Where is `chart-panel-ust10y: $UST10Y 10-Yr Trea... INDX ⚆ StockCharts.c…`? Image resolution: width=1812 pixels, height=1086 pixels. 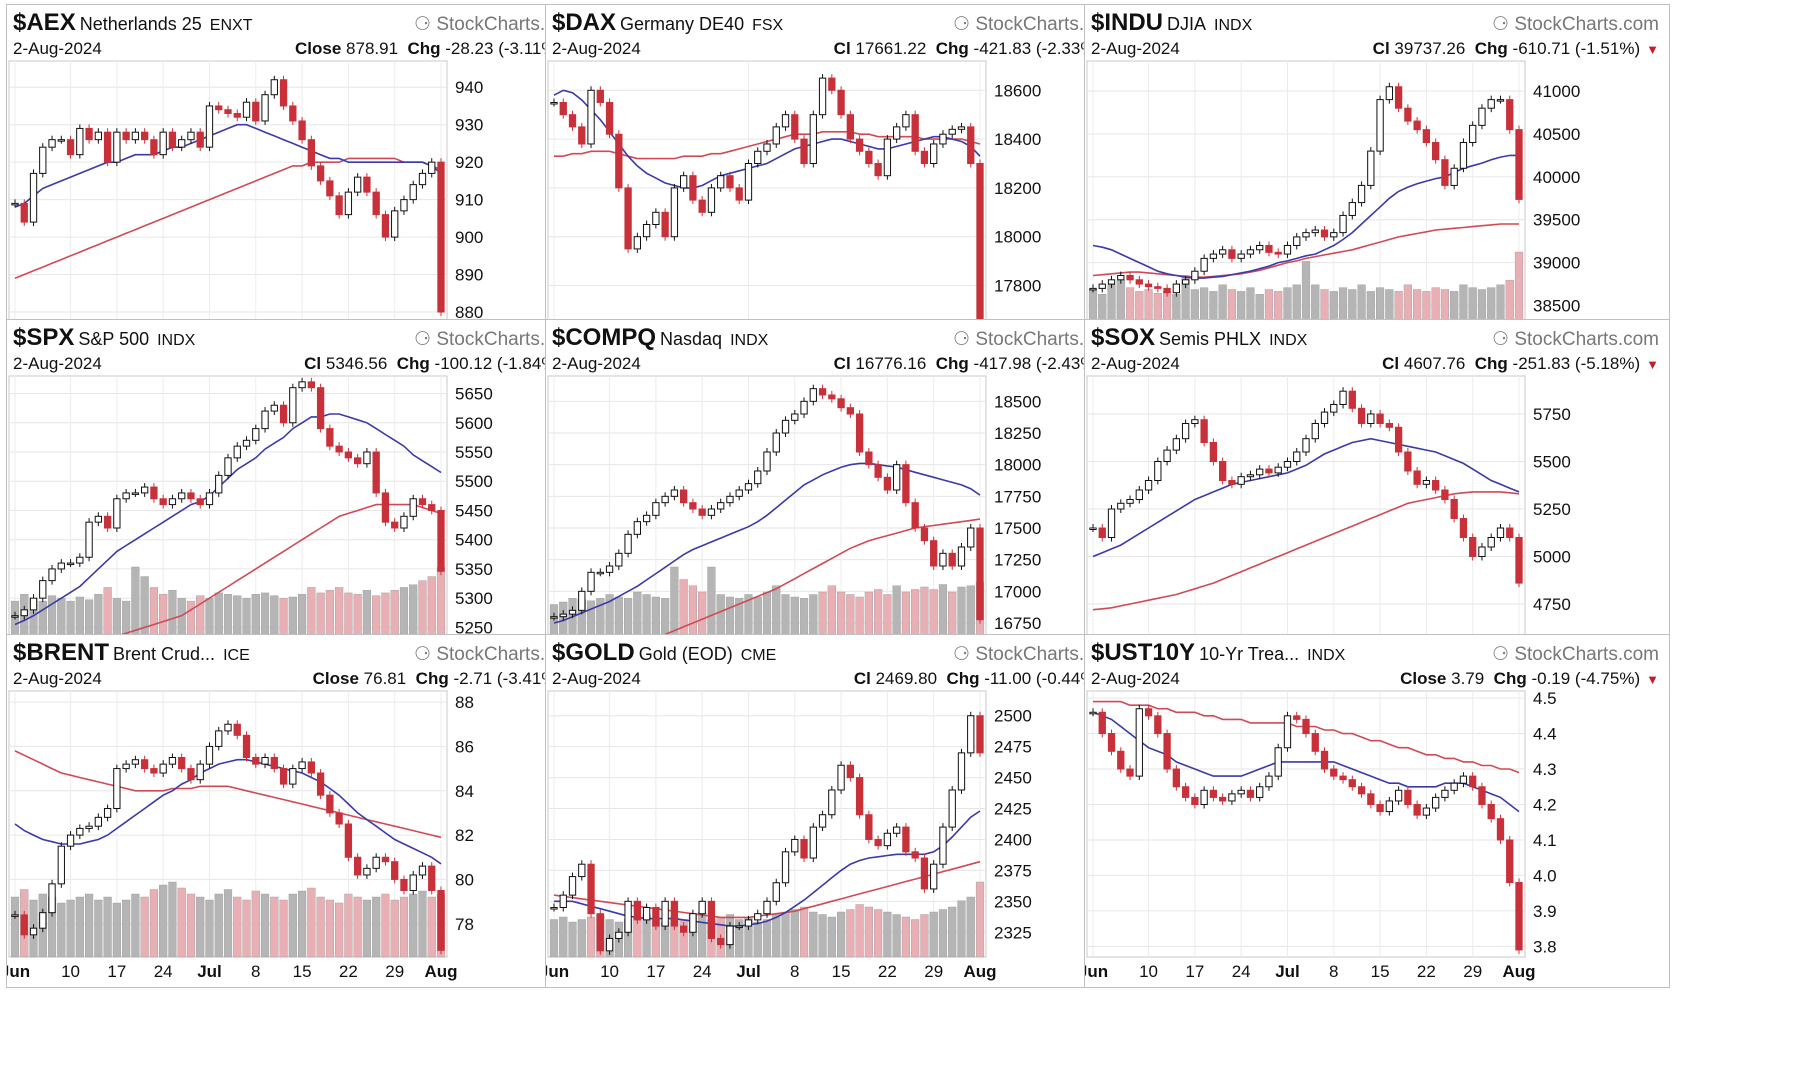 chart-panel-ust10y: $UST10Y 10-Yr Trea... INDX ⚆ StockCharts.c… is located at coordinates (1377, 811).